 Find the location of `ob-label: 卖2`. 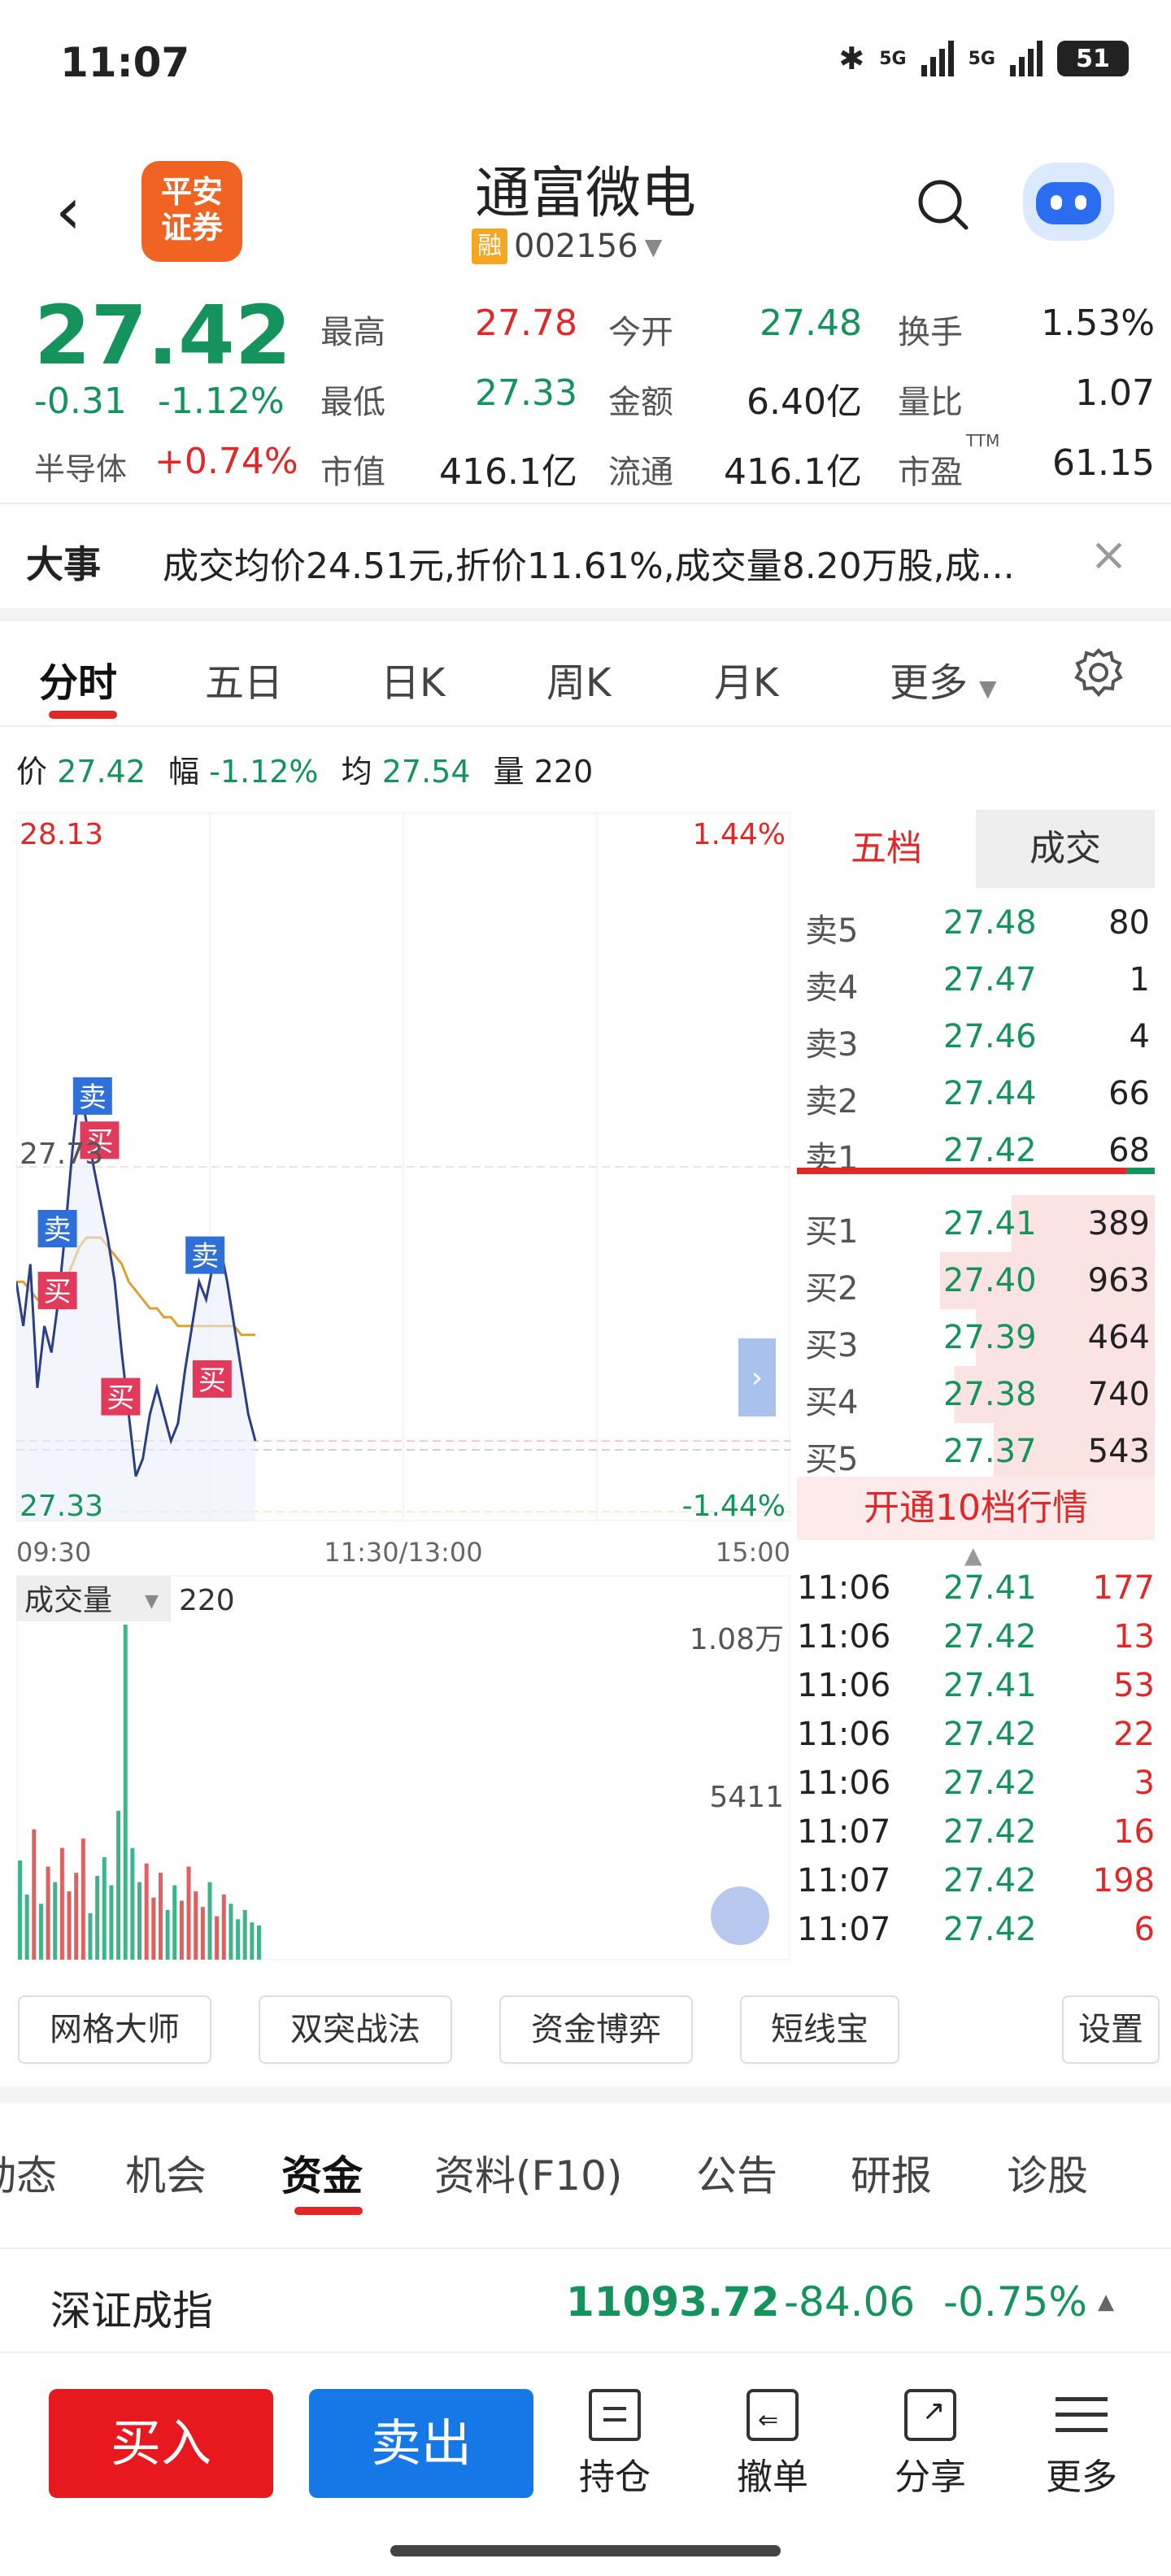

ob-label: 卖2 is located at coordinates (832, 1101).